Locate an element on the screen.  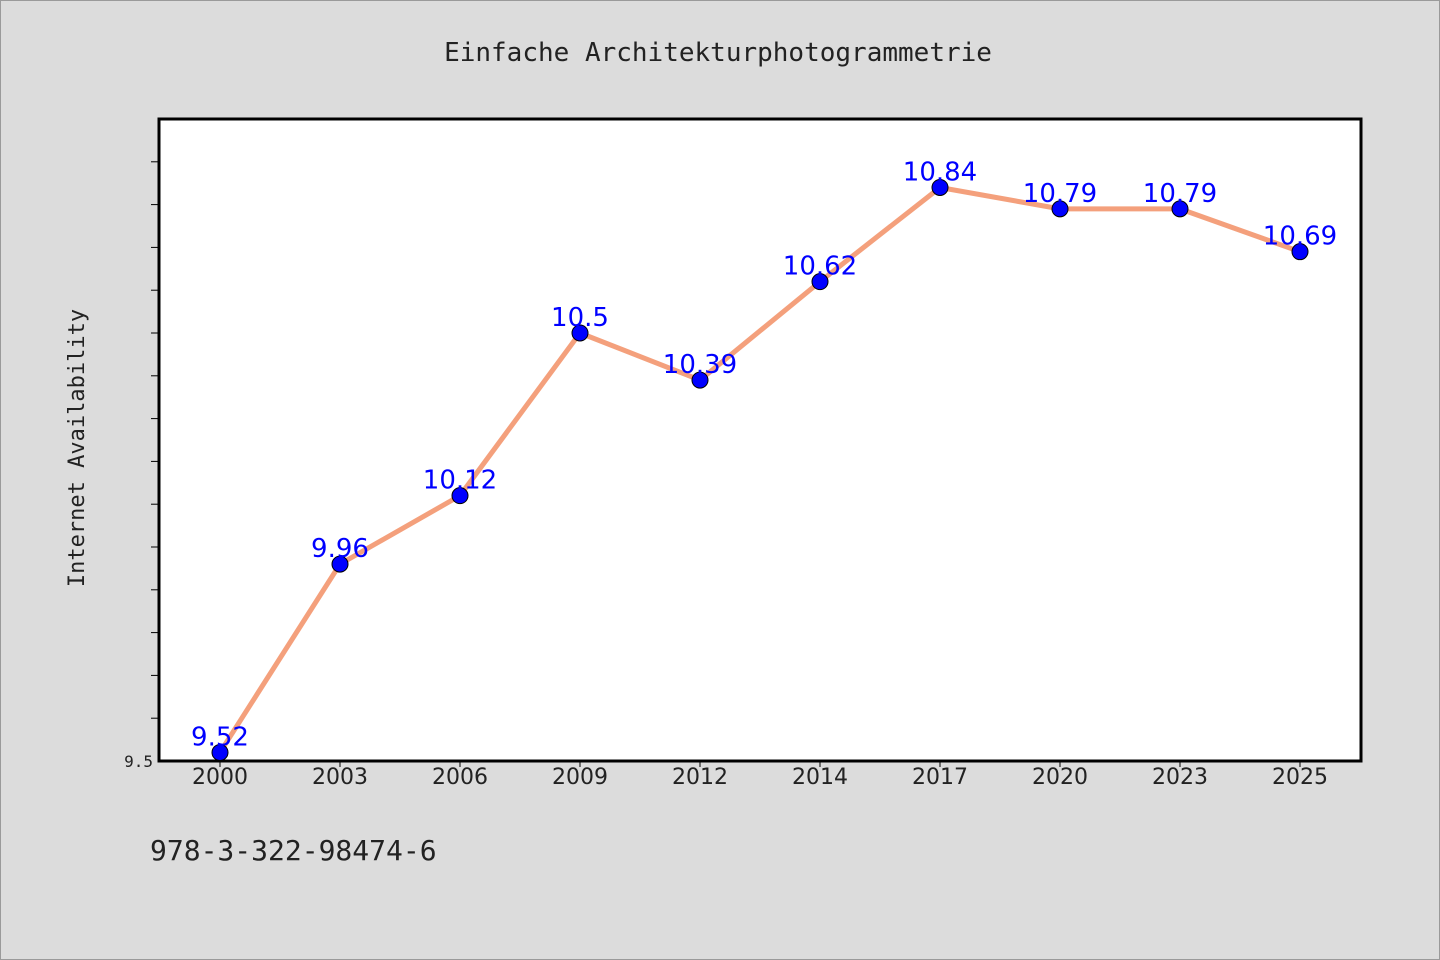
x-tick-label: 2025 is located at coordinates (1300, 777).